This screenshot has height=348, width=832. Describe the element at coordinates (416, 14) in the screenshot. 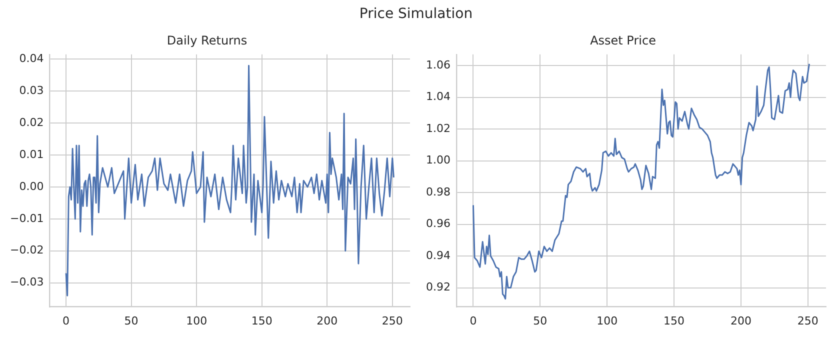

I see `text: Price Simulation` at that location.